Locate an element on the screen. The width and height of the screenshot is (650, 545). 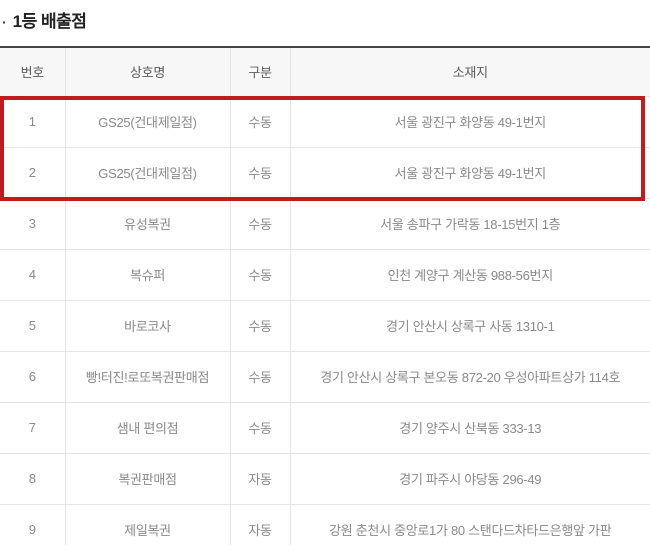
store-address-cell: 경기 안산시 상록구 사동 1310-1 is located at coordinates (470, 326).